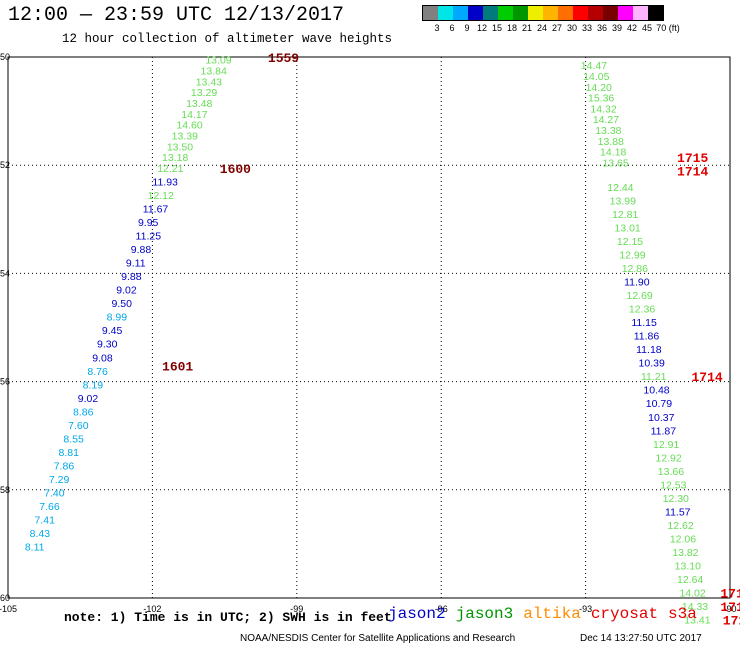  Describe the element at coordinates (185, 136) in the screenshot. I see `wave-height-value: 13.39` at that location.